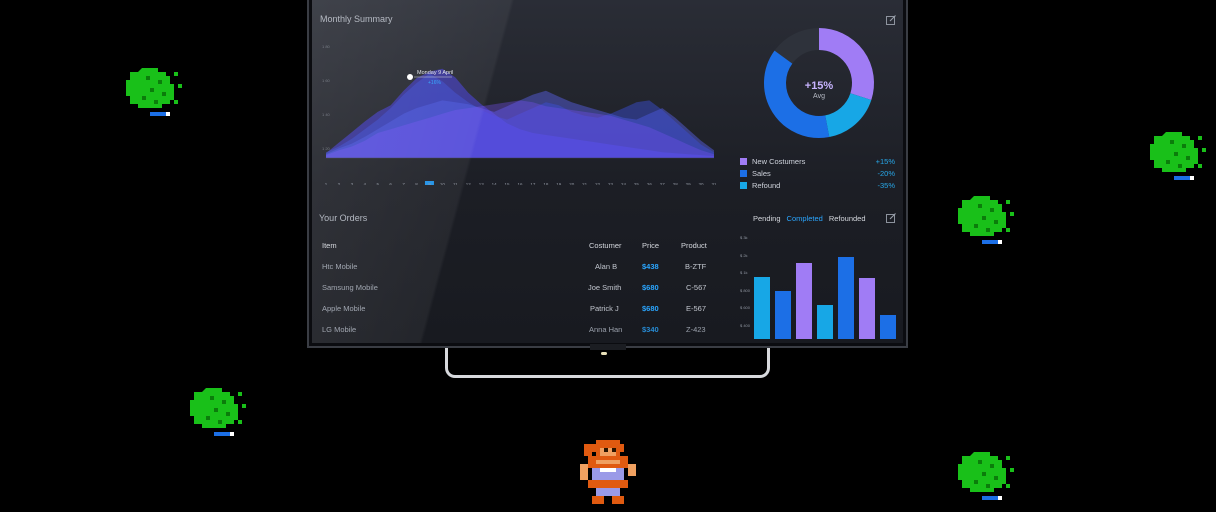 The image size is (1216, 512). Describe the element at coordinates (885, 161) in the screenshot. I see `legend-value: +15%` at that location.